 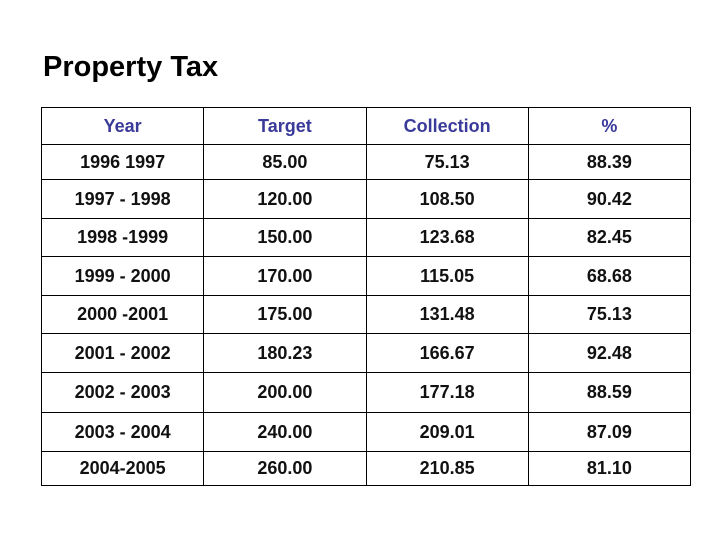 What do you see at coordinates (122, 392) in the screenshot?
I see `year-cell: 2002 - 2003` at bounding box center [122, 392].